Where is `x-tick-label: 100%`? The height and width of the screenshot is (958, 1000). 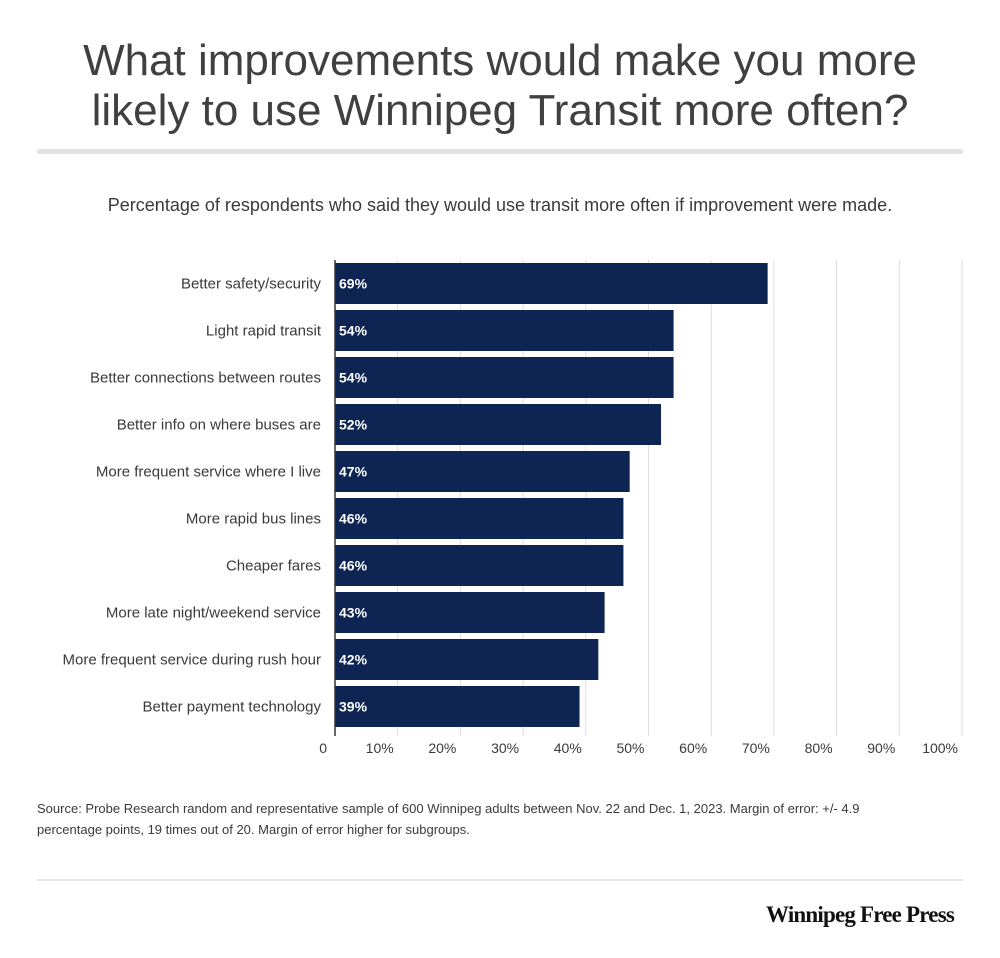
x-tick-label: 100% is located at coordinates (940, 748).